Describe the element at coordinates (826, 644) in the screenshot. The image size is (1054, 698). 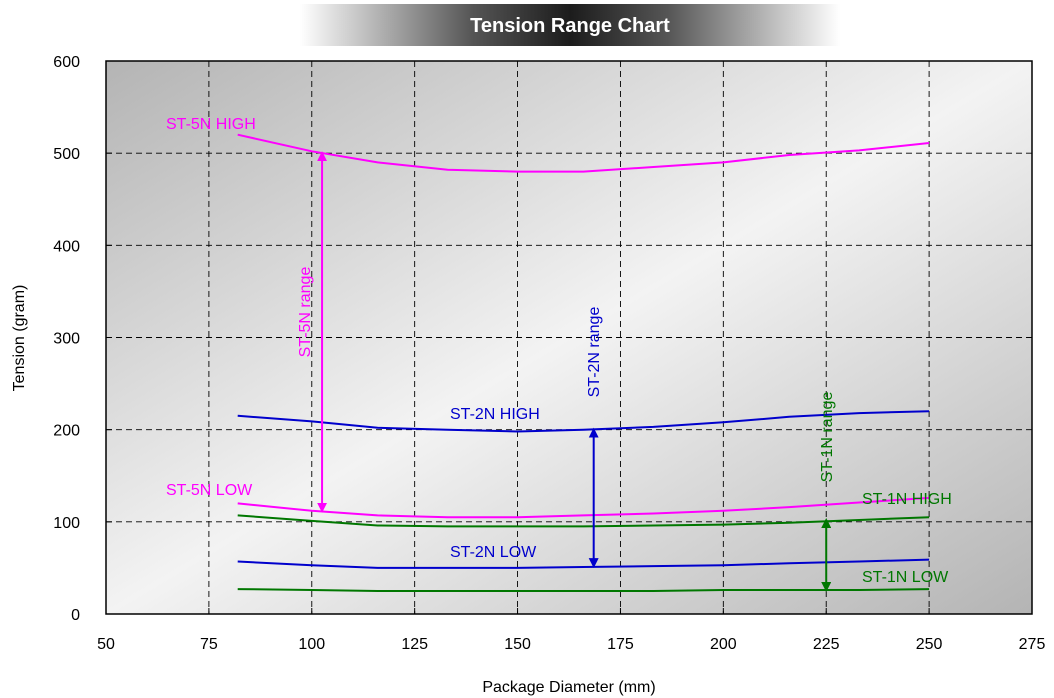
I see `x-tick-label: 225` at that location.